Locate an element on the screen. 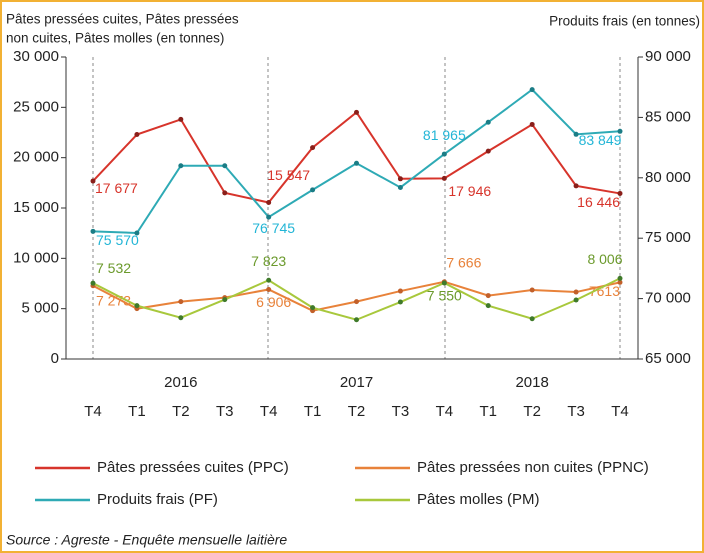 Image resolution: width=704 pixels, height=553 pixels. data-label: 6 906 is located at coordinates (273, 302).